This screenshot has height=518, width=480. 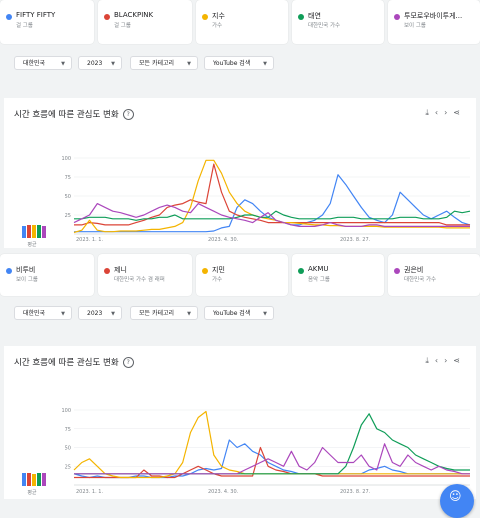 I want to click on compare-card: 제니 대한민국 가수 겸 래퍼, so click(x=145, y=275).